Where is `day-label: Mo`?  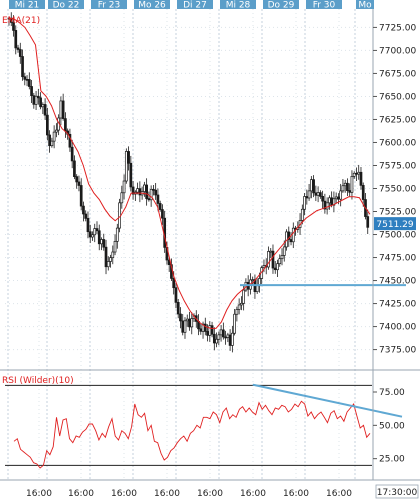 day-label: Mo is located at coordinates (365, 6).